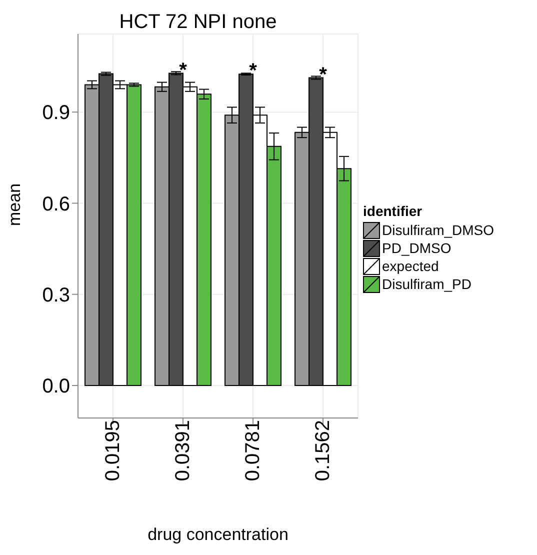 The width and height of the screenshot is (537, 555). Describe the element at coordinates (183, 451) in the screenshot. I see `x-tick-label: 0.0391` at that location.